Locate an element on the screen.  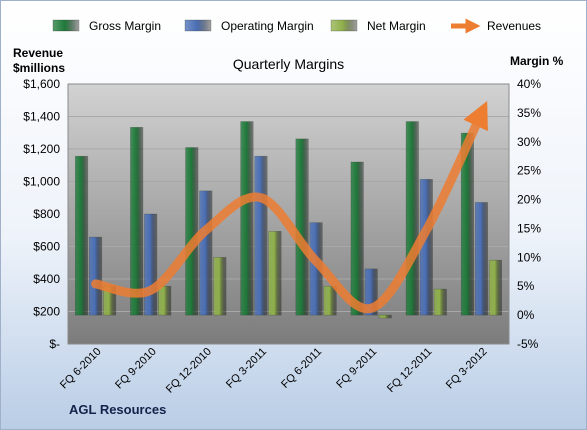
right-tick-label: 25% is located at coordinates (529, 171).